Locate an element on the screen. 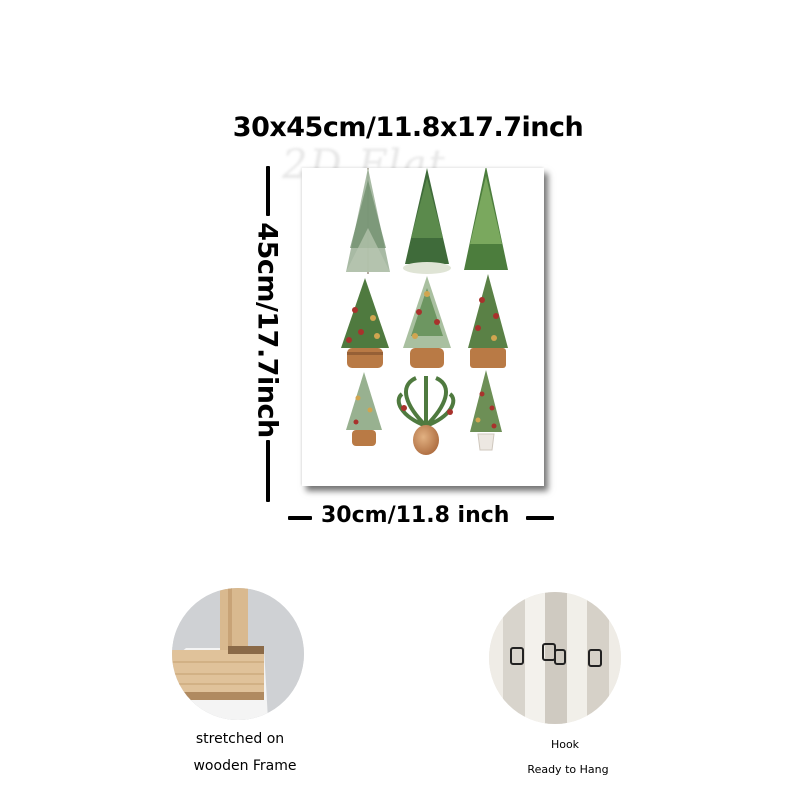 The height and width of the screenshot is (800, 800). frame-caption-line2: wooden Frame is located at coordinates (245, 766).